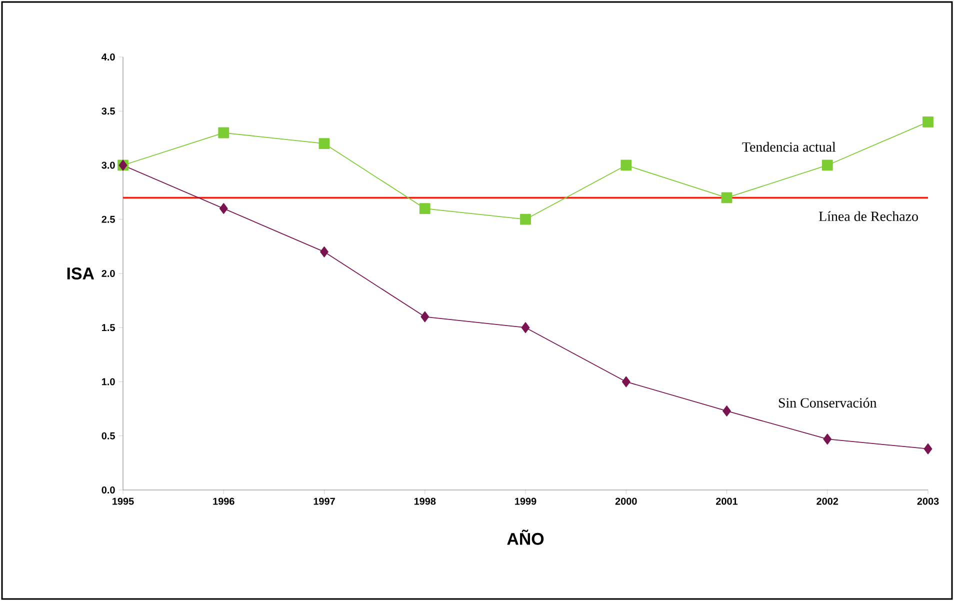 The image size is (954, 601). I want to click on x-tick-label: 1998, so click(425, 501).